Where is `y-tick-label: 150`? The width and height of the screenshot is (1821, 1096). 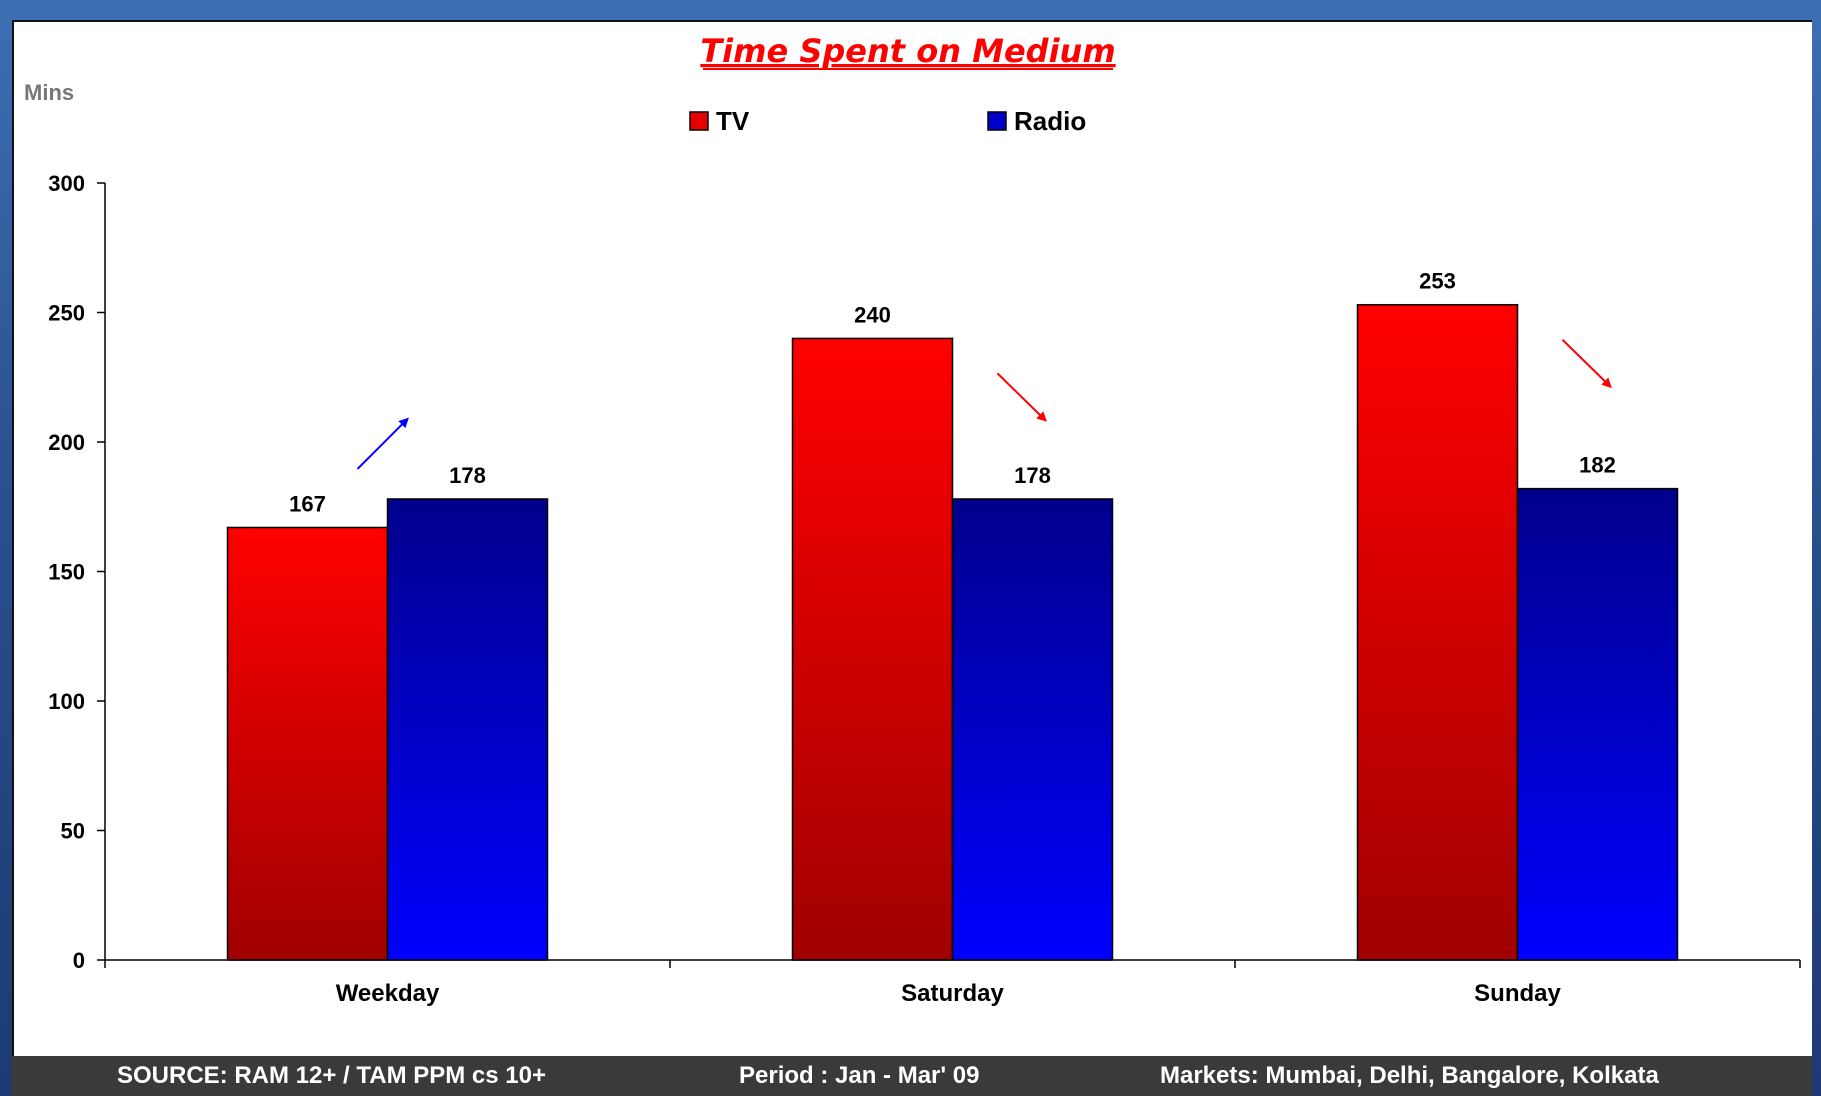 y-tick-label: 150 is located at coordinates (66, 572).